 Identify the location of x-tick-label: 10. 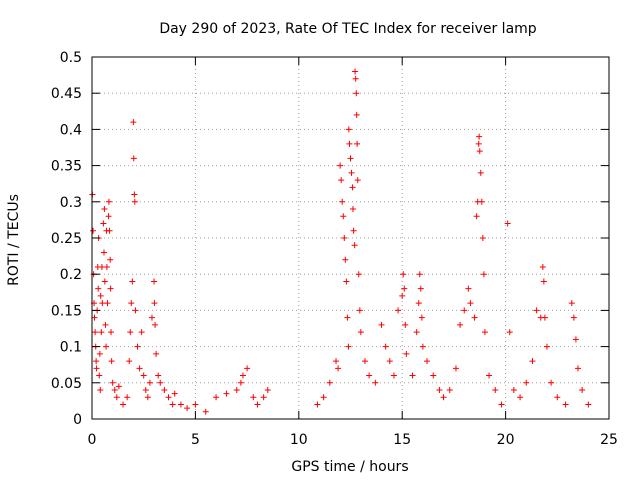
(299, 440).